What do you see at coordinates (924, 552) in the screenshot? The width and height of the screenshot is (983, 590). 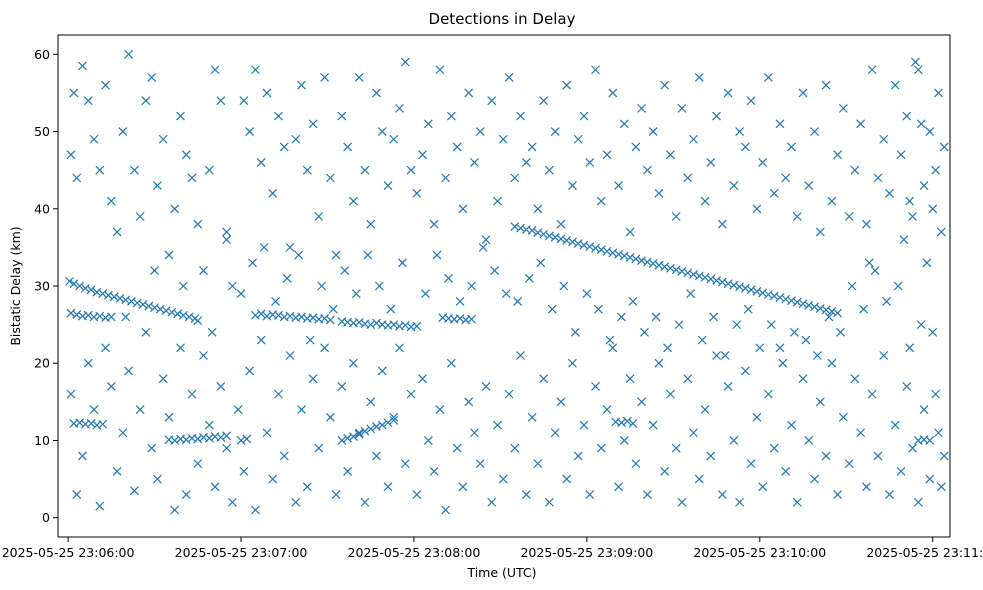 I see `x-tick-label: 2025-05-25 23:11:00` at bounding box center [924, 552].